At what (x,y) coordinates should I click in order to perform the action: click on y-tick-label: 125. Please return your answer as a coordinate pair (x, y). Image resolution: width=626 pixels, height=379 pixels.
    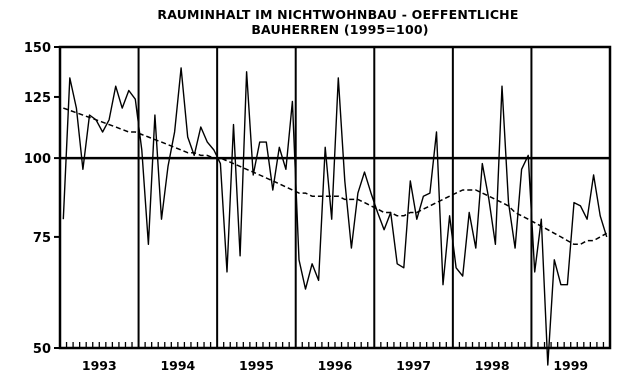
    Looking at the image, I should click on (37, 98).